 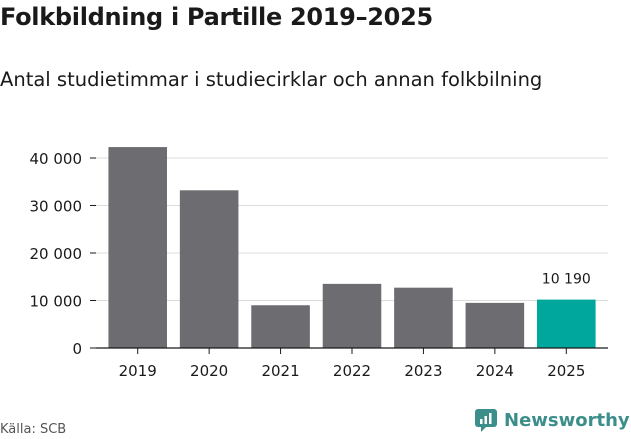 I want to click on bar-2025, so click(x=566, y=323).